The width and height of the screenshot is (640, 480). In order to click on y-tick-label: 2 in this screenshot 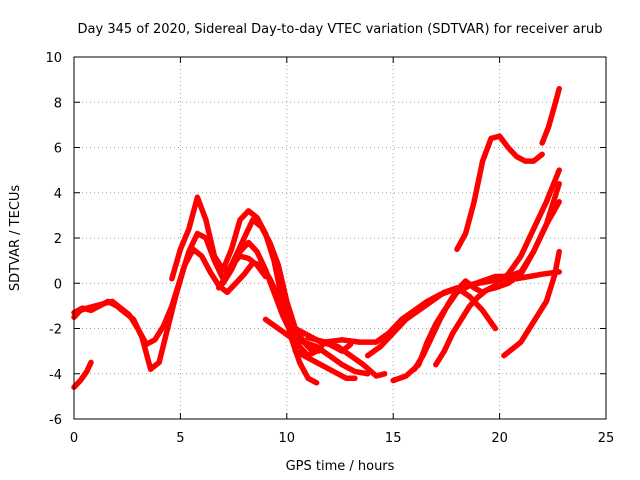, I will do `click(58, 239)`.